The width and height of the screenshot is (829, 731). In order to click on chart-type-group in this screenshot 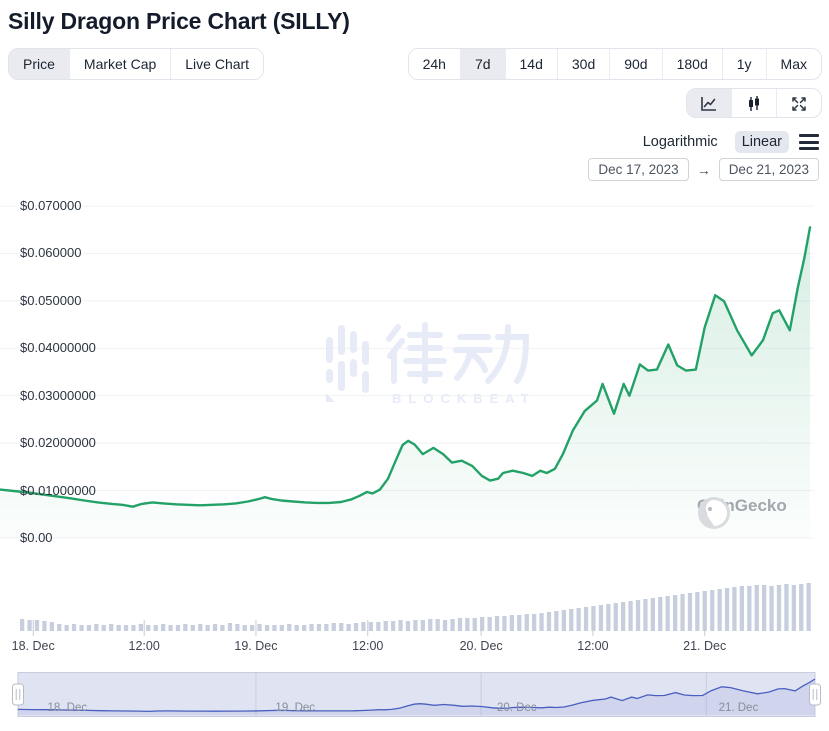, I will do `click(754, 103)`.